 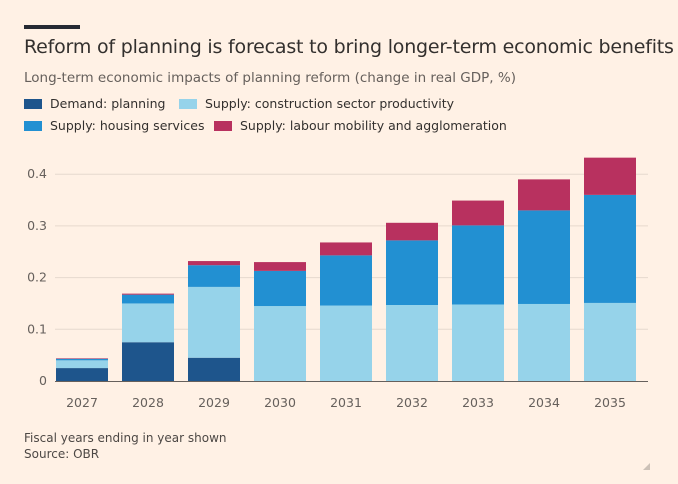 I want to click on legend-label-housing-services: Supply: housing services, so click(x=127, y=125).